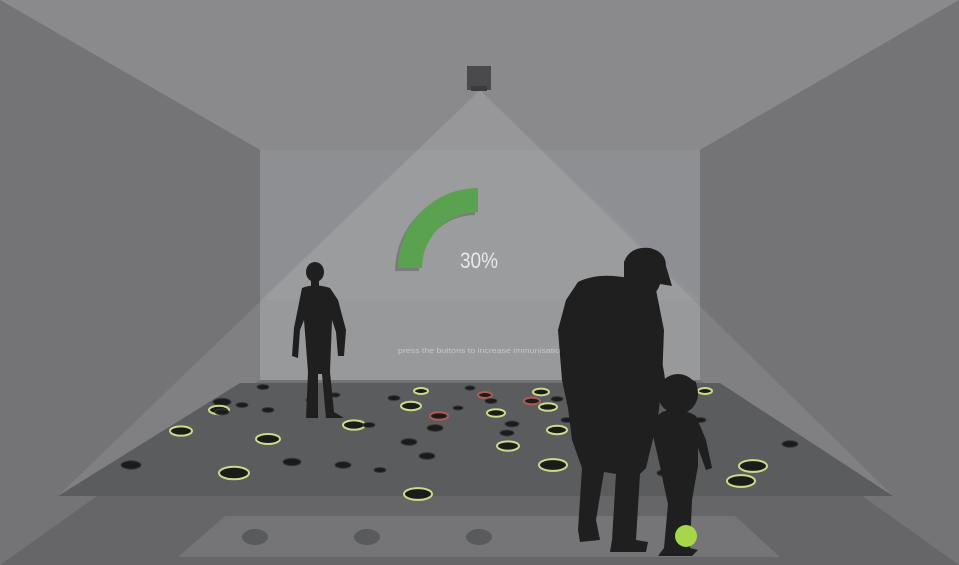 This screenshot has width=959, height=565. I want to click on progress-percentage: 30%, so click(479, 260).